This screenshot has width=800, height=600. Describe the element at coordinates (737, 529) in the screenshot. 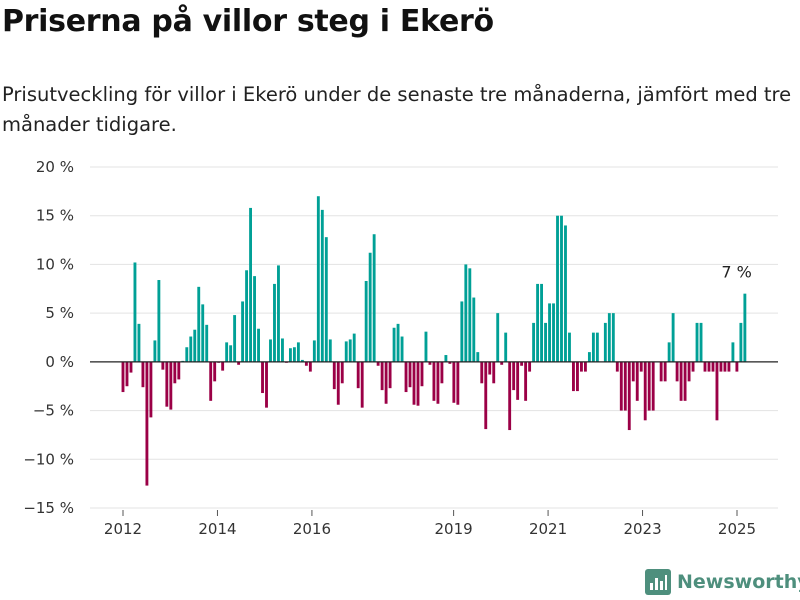

I see `x-tick-label: 2025` at that location.